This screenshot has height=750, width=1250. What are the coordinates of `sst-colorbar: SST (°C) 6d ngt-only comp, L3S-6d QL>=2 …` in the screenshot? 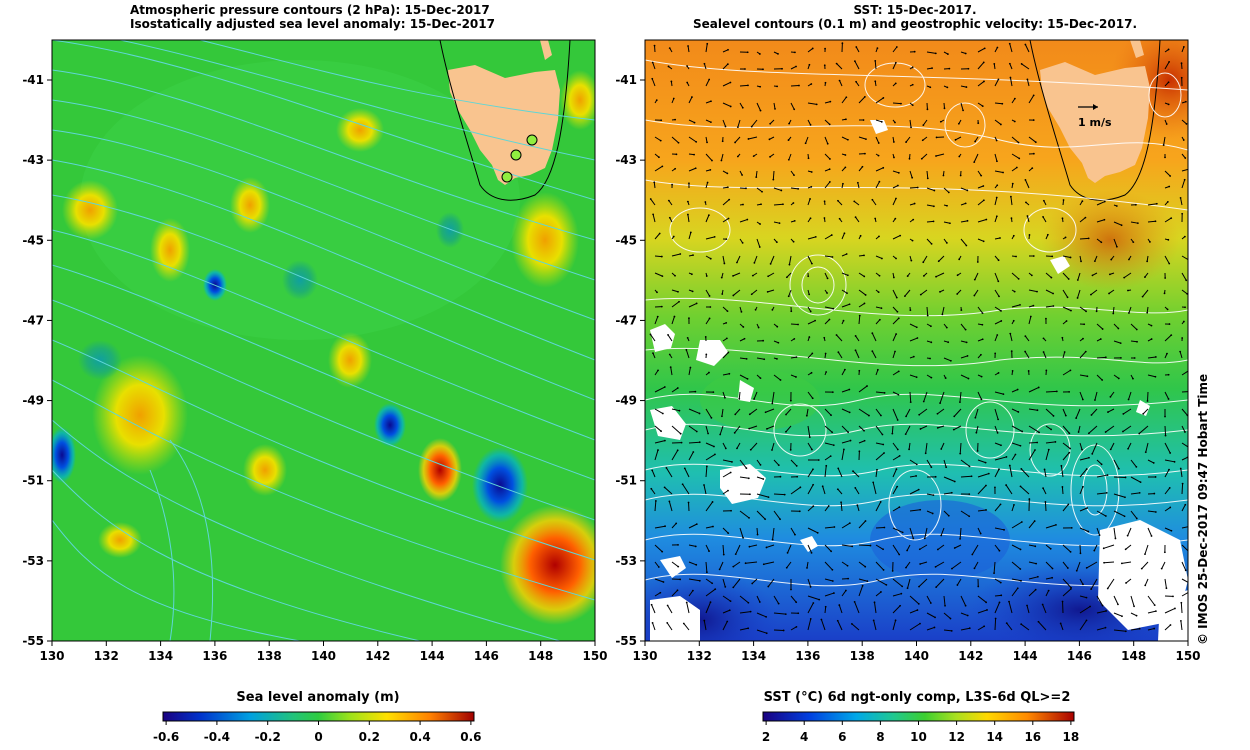 It's located at (920, 717).